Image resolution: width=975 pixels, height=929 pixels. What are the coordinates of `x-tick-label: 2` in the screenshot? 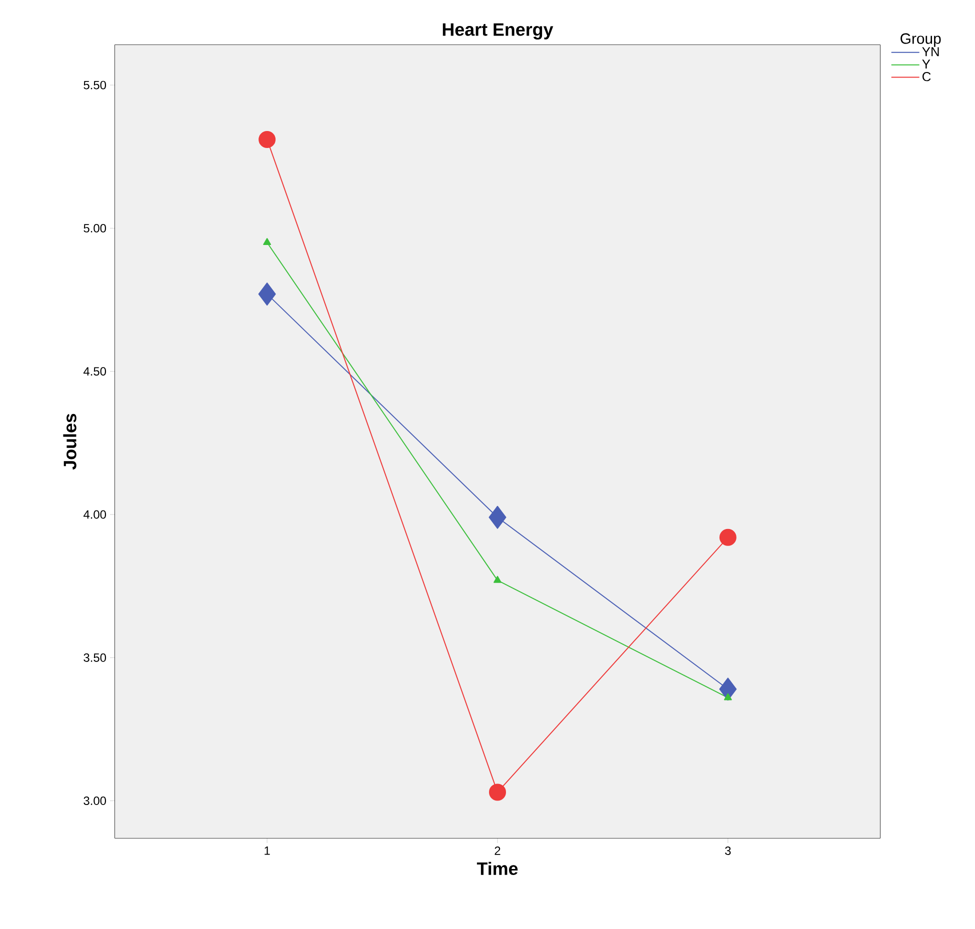 It's located at (497, 850).